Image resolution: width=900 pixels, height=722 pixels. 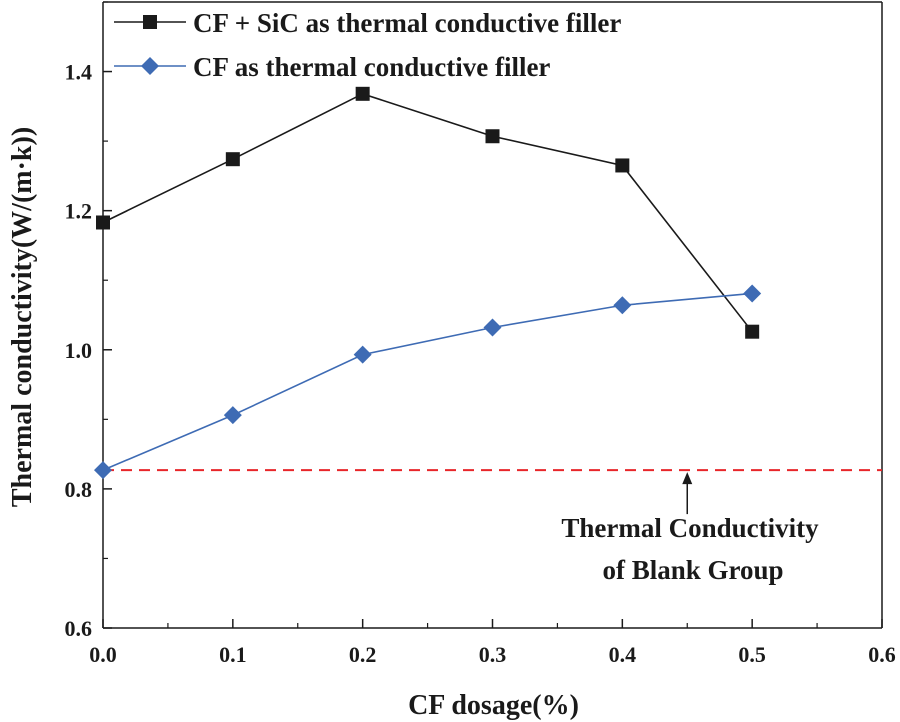 What do you see at coordinates (371, 67) in the screenshot?
I see `legend-label-cf: CF as thermal conductive filler` at bounding box center [371, 67].